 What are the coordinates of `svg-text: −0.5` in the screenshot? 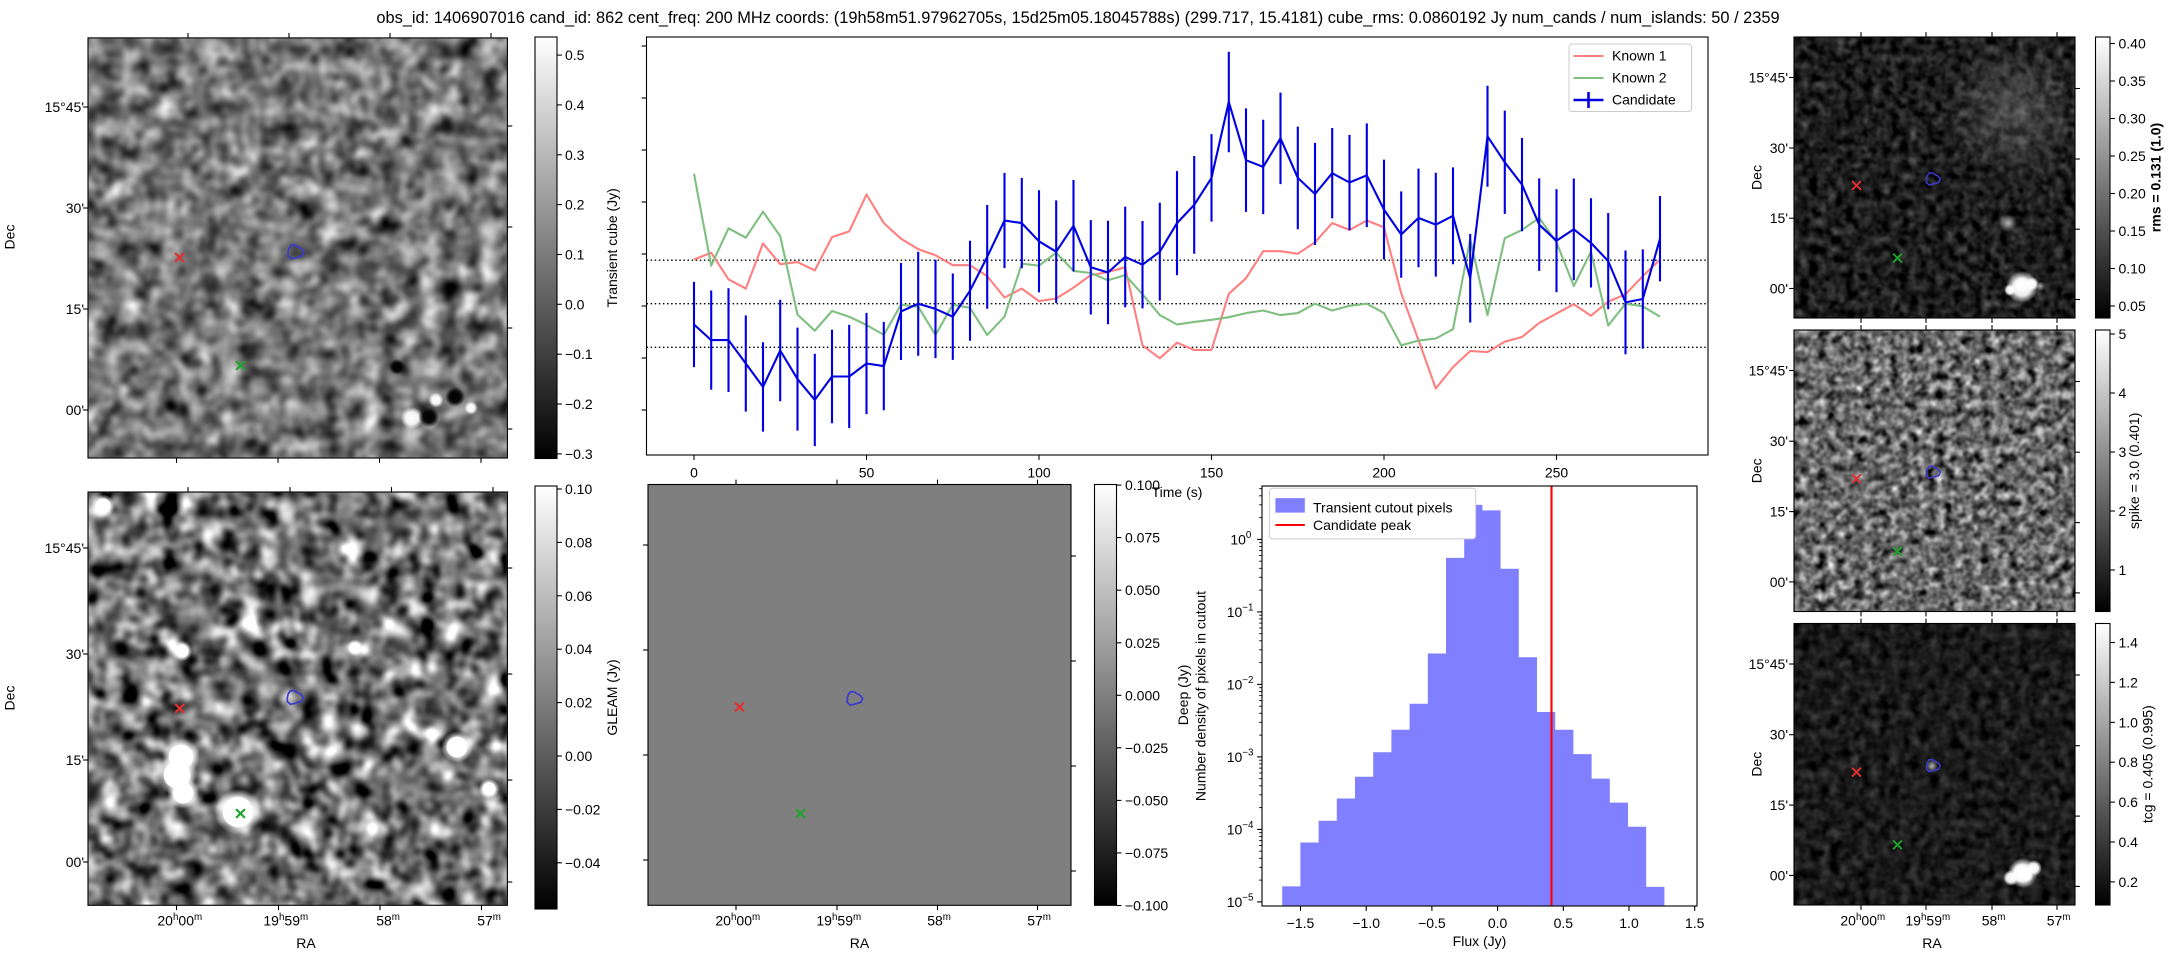 It's located at (1432, 923).